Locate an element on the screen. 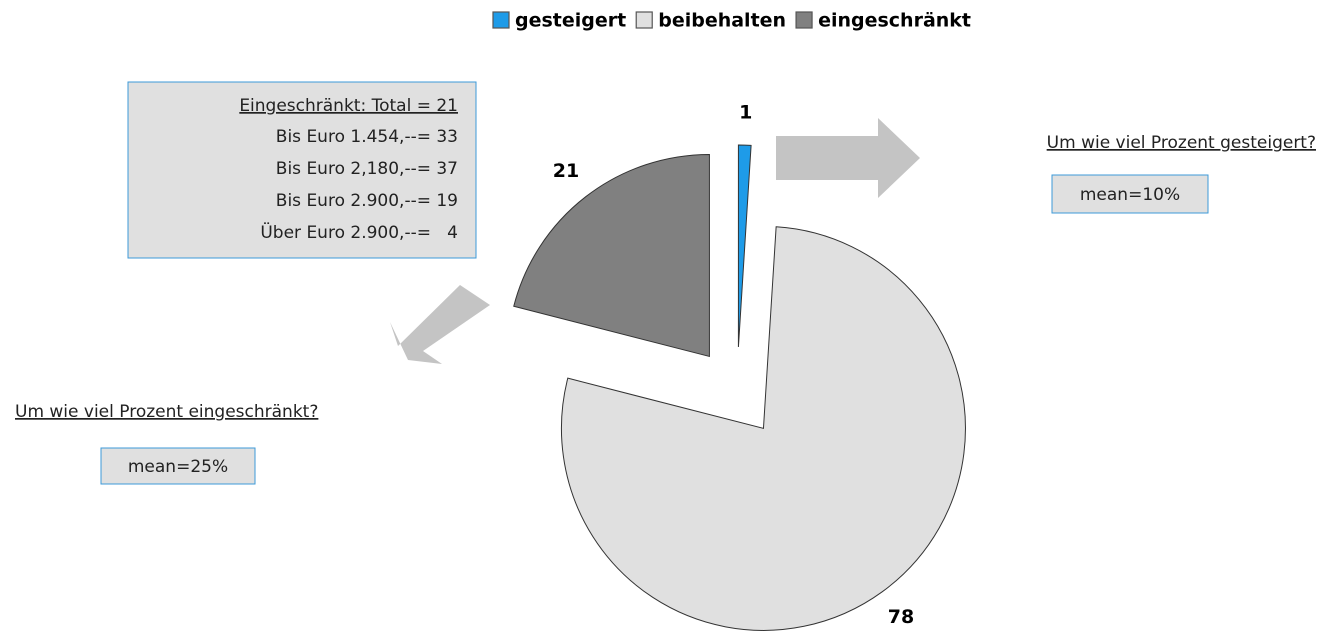 Image resolution: width=1323 pixels, height=632 pixels. annotation-line: Eingeschränkt: Total = 21 is located at coordinates (348, 106).